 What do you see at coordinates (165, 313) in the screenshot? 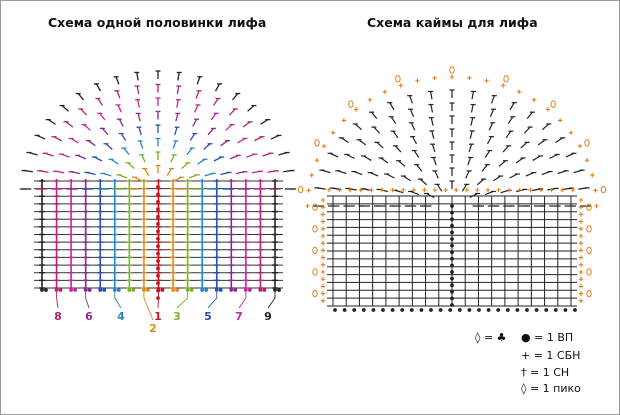
I see `left-chart-column-labels: 8 6 4 21 3 5 7 9` at bounding box center [165, 313].